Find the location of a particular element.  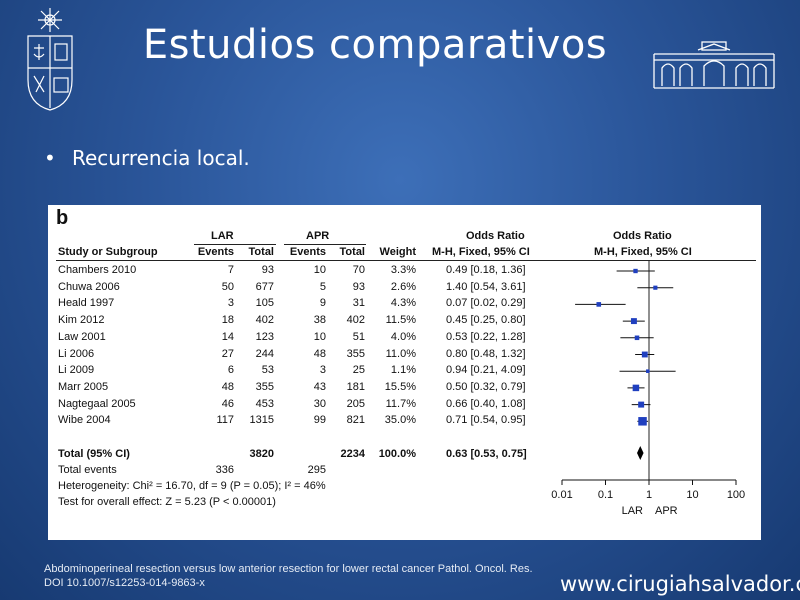

weight: 15.5% is located at coordinates (400, 386).